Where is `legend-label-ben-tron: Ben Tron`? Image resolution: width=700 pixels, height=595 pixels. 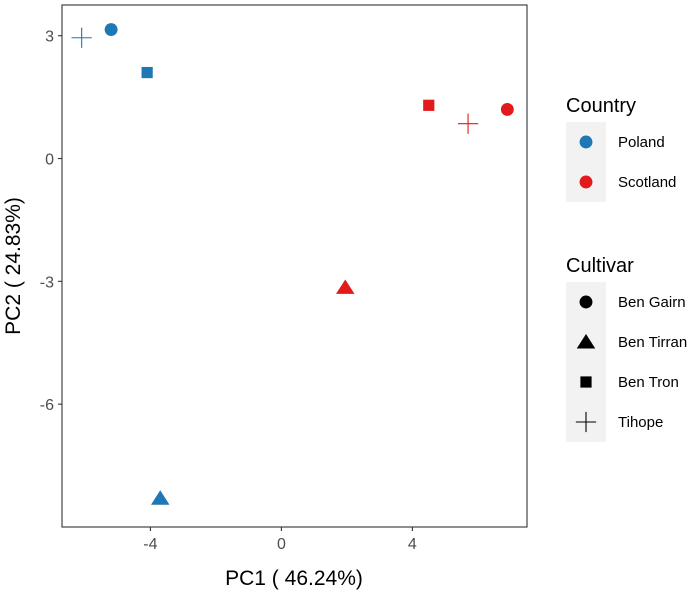
legend-label-ben-tron: Ben Tron is located at coordinates (648, 382).